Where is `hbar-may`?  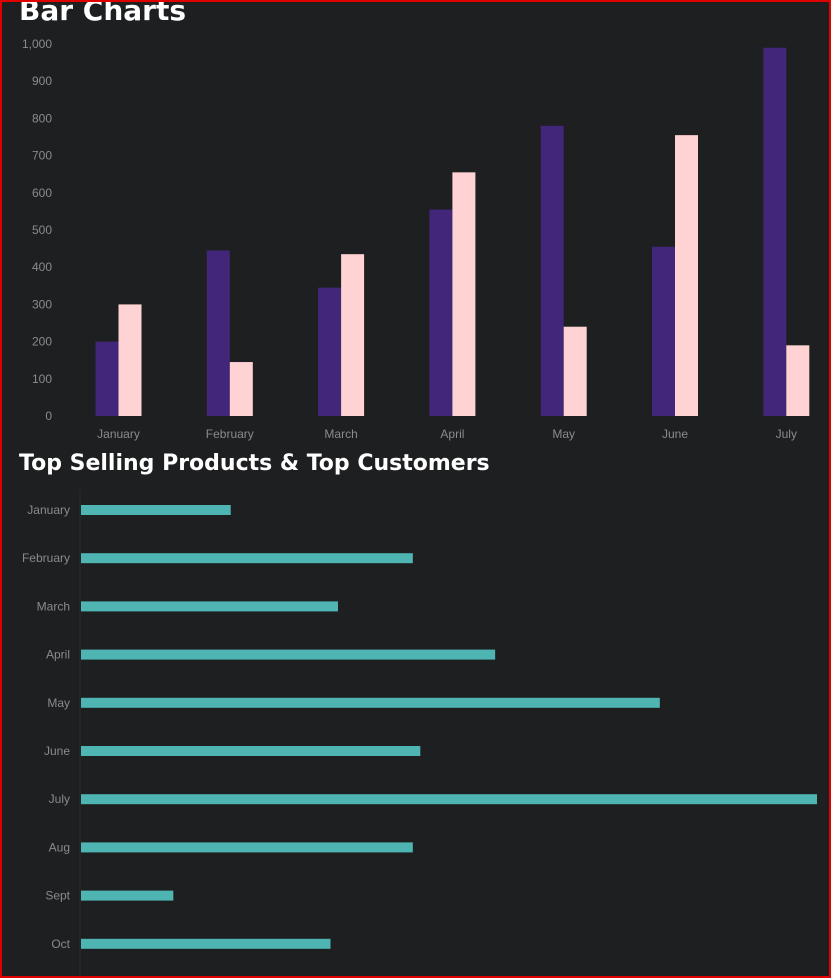 hbar-may is located at coordinates (370, 702).